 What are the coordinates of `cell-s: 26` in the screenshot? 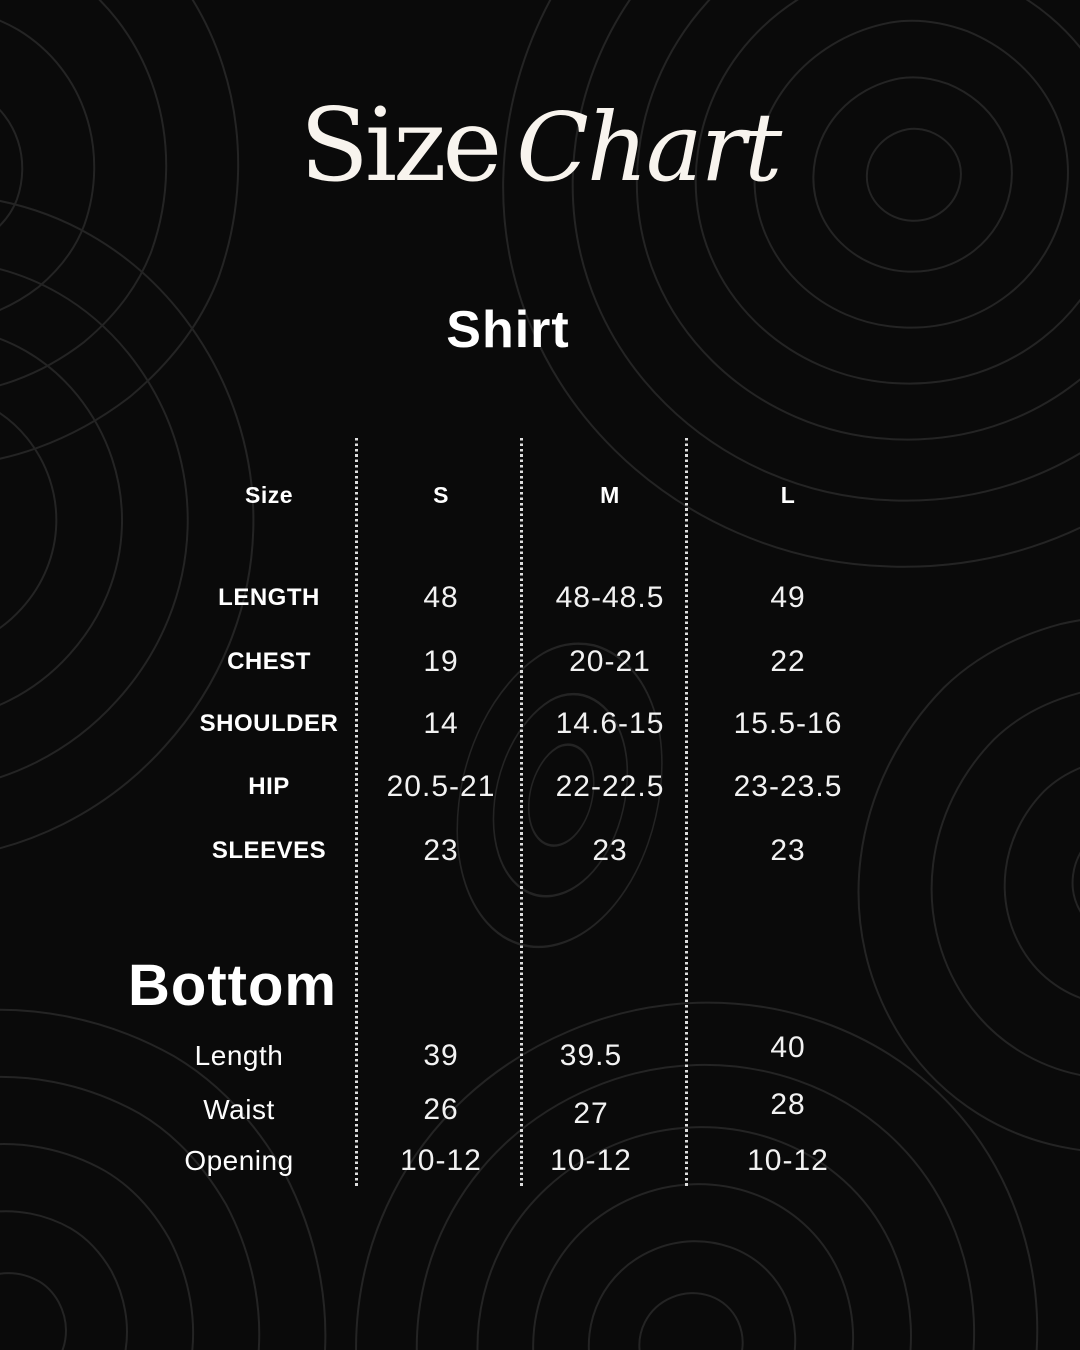 It's located at (441, 1109).